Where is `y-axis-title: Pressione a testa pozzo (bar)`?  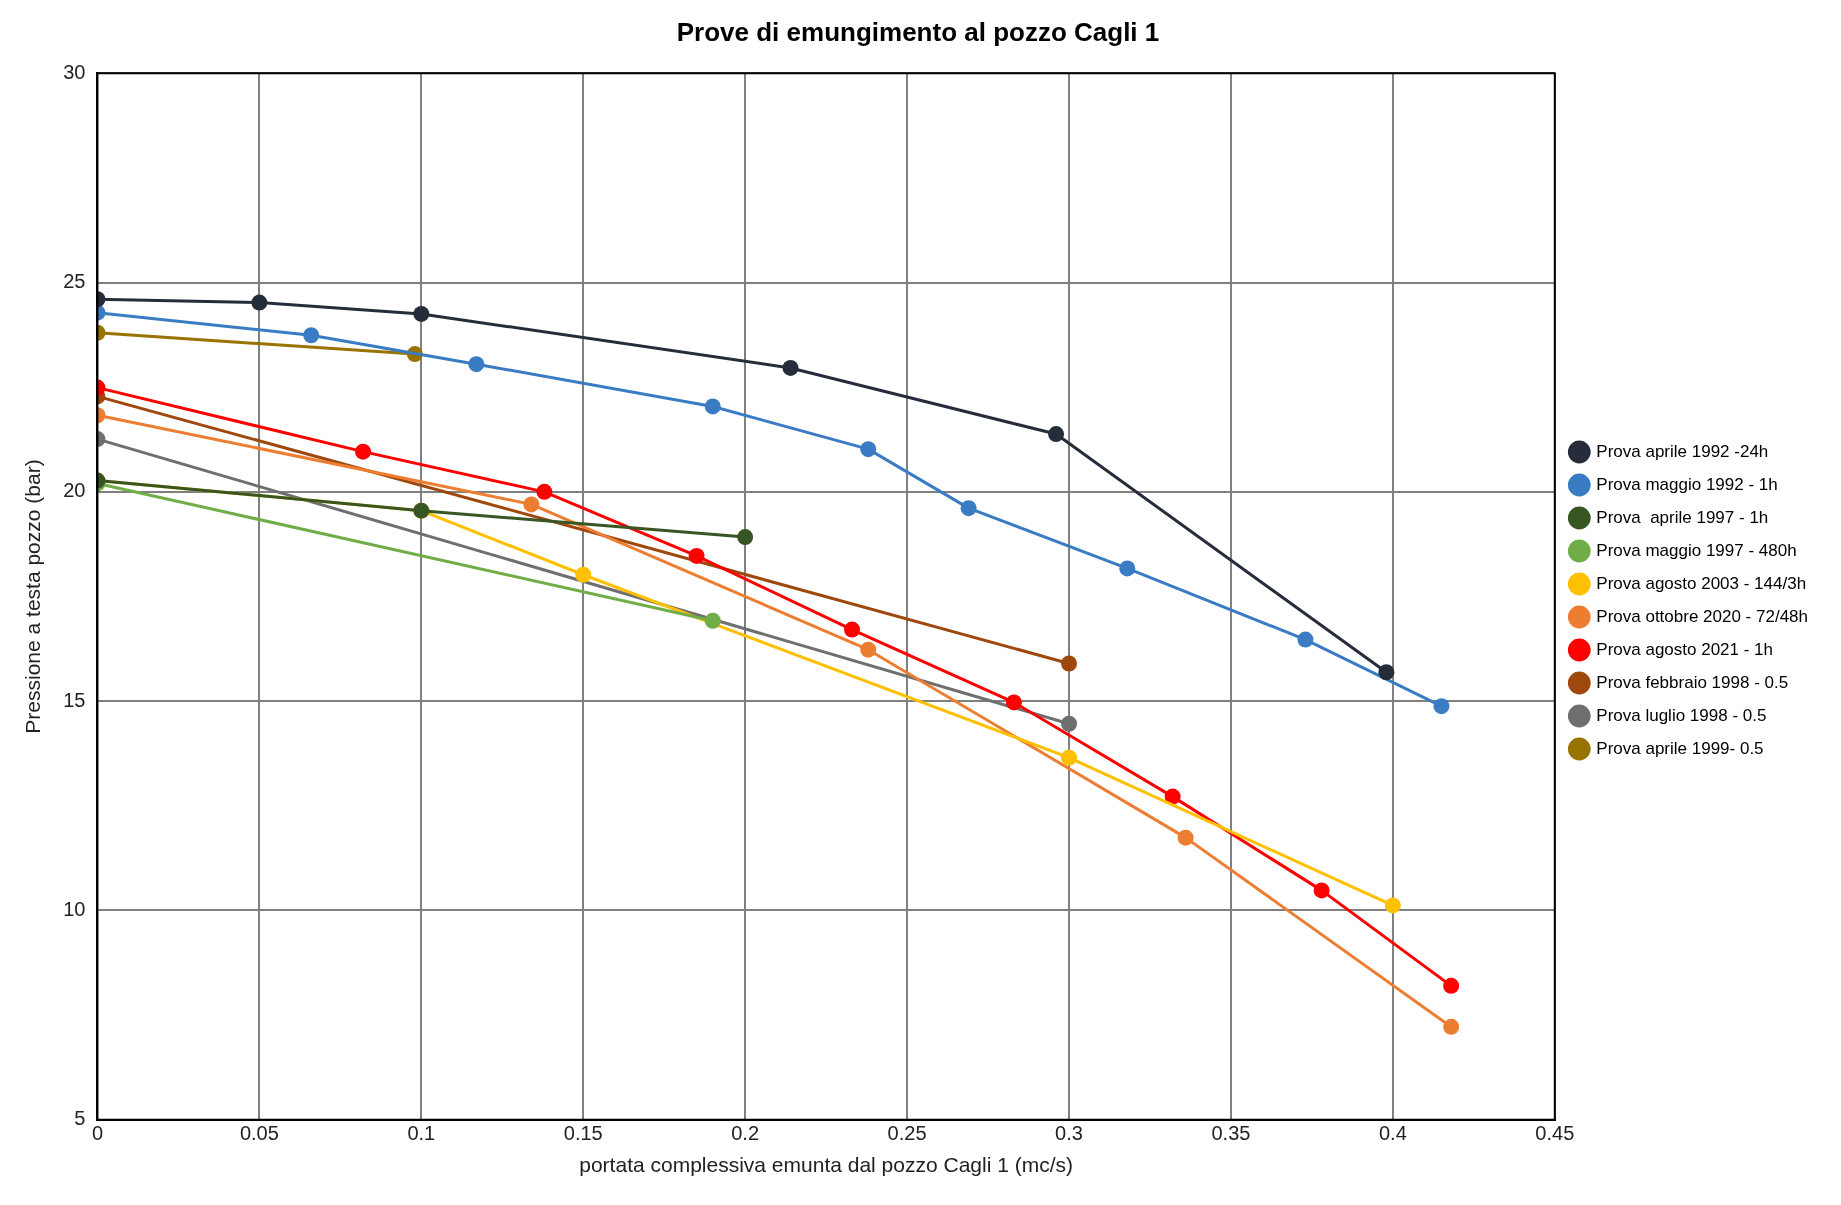 y-axis-title: Pressione a testa pozzo (bar) is located at coordinates (33, 596).